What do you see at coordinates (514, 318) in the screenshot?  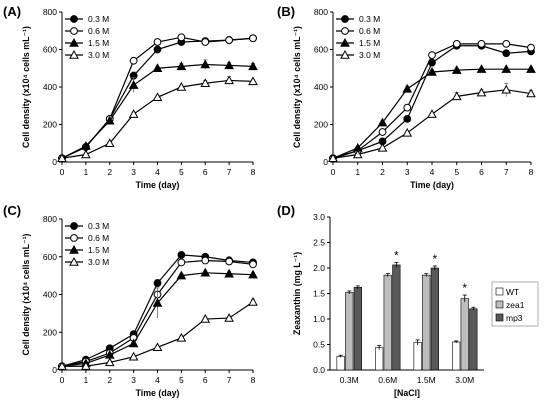 I see `legend-label: mp3` at bounding box center [514, 318].